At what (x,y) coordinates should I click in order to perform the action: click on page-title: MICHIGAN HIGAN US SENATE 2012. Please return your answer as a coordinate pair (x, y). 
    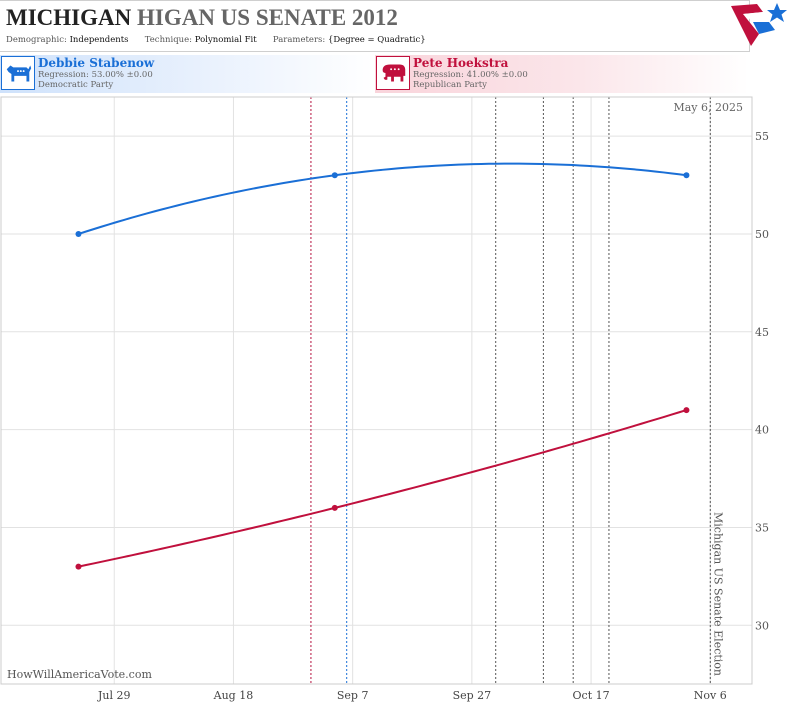
    Looking at the image, I should click on (202, 18).